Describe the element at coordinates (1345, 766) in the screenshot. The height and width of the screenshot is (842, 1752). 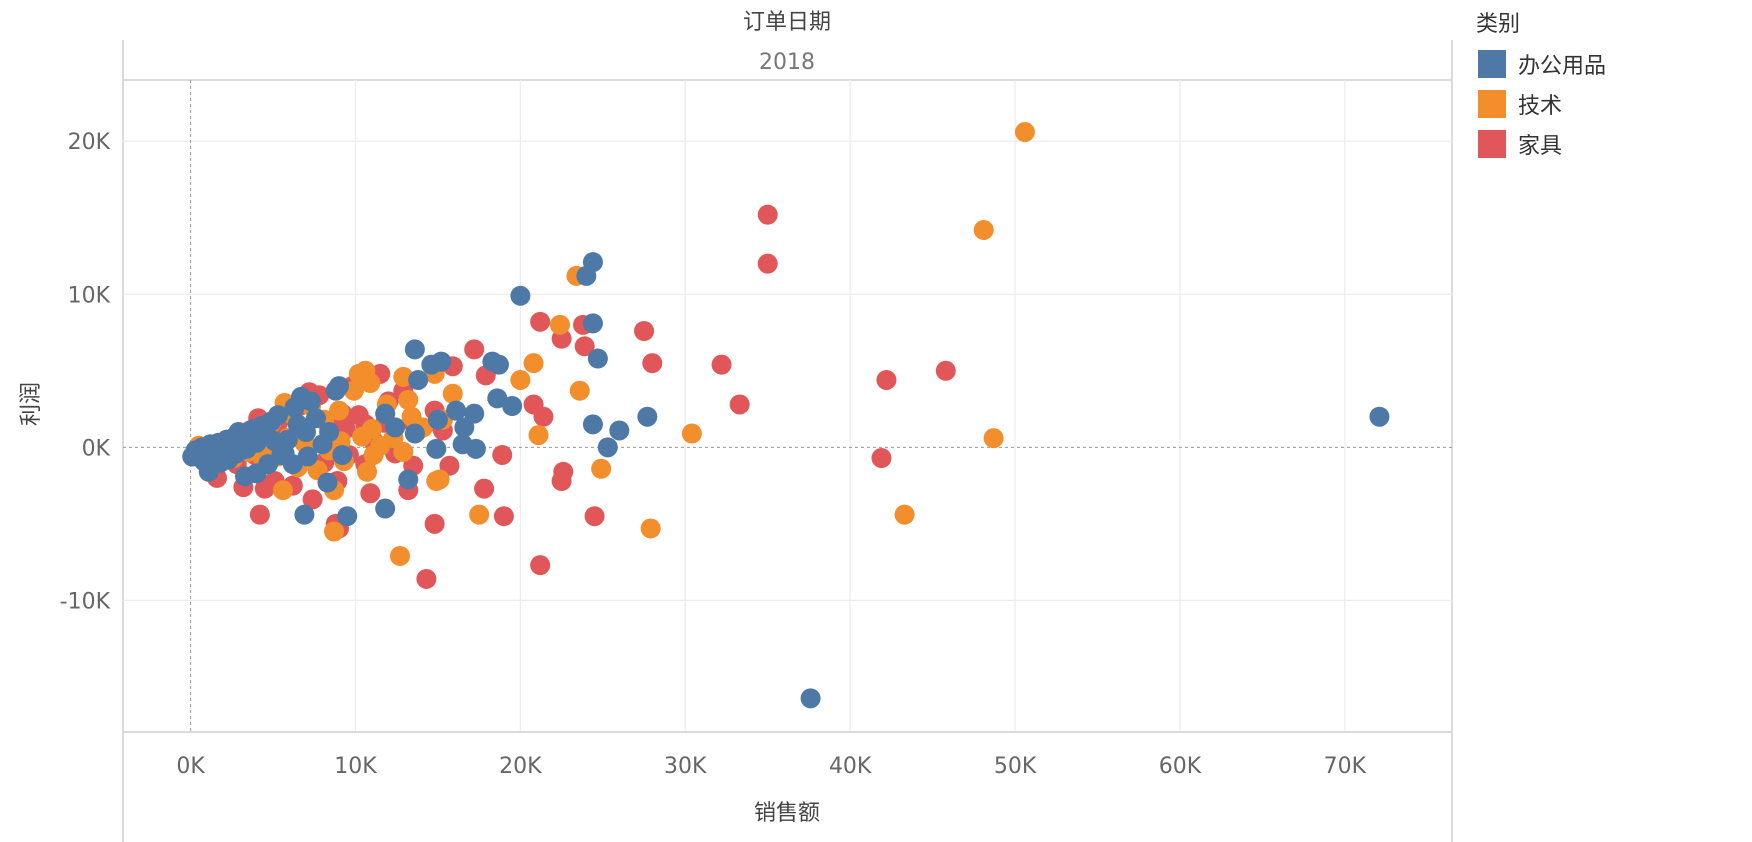
I see `x-tick-label: 70K` at that location.